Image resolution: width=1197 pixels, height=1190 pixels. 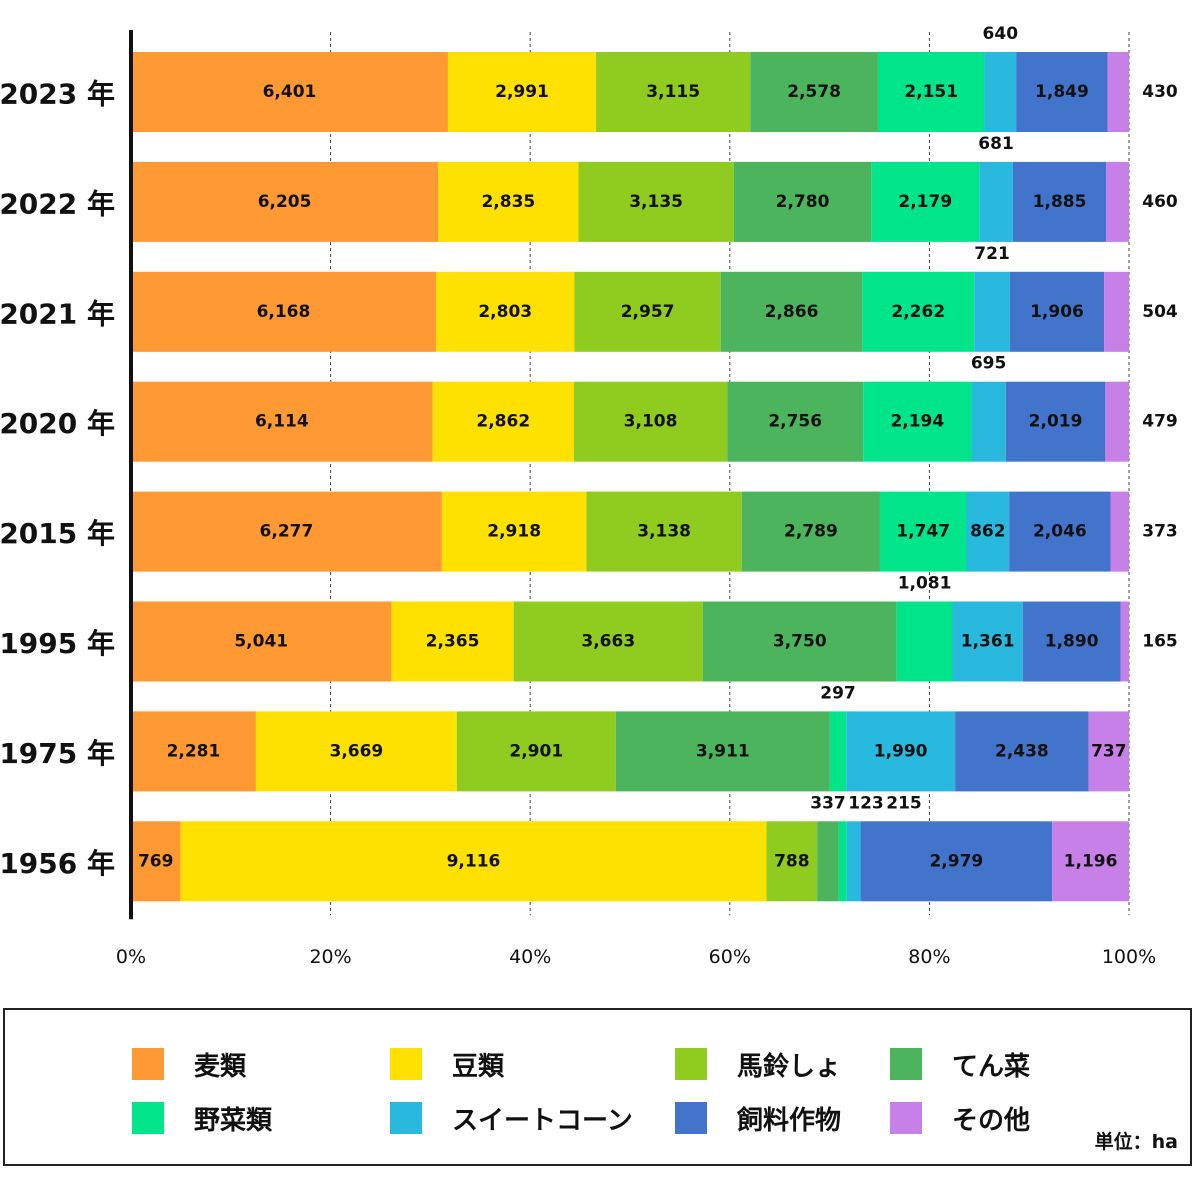 I want to click on value-label: 3,138, so click(x=664, y=532).